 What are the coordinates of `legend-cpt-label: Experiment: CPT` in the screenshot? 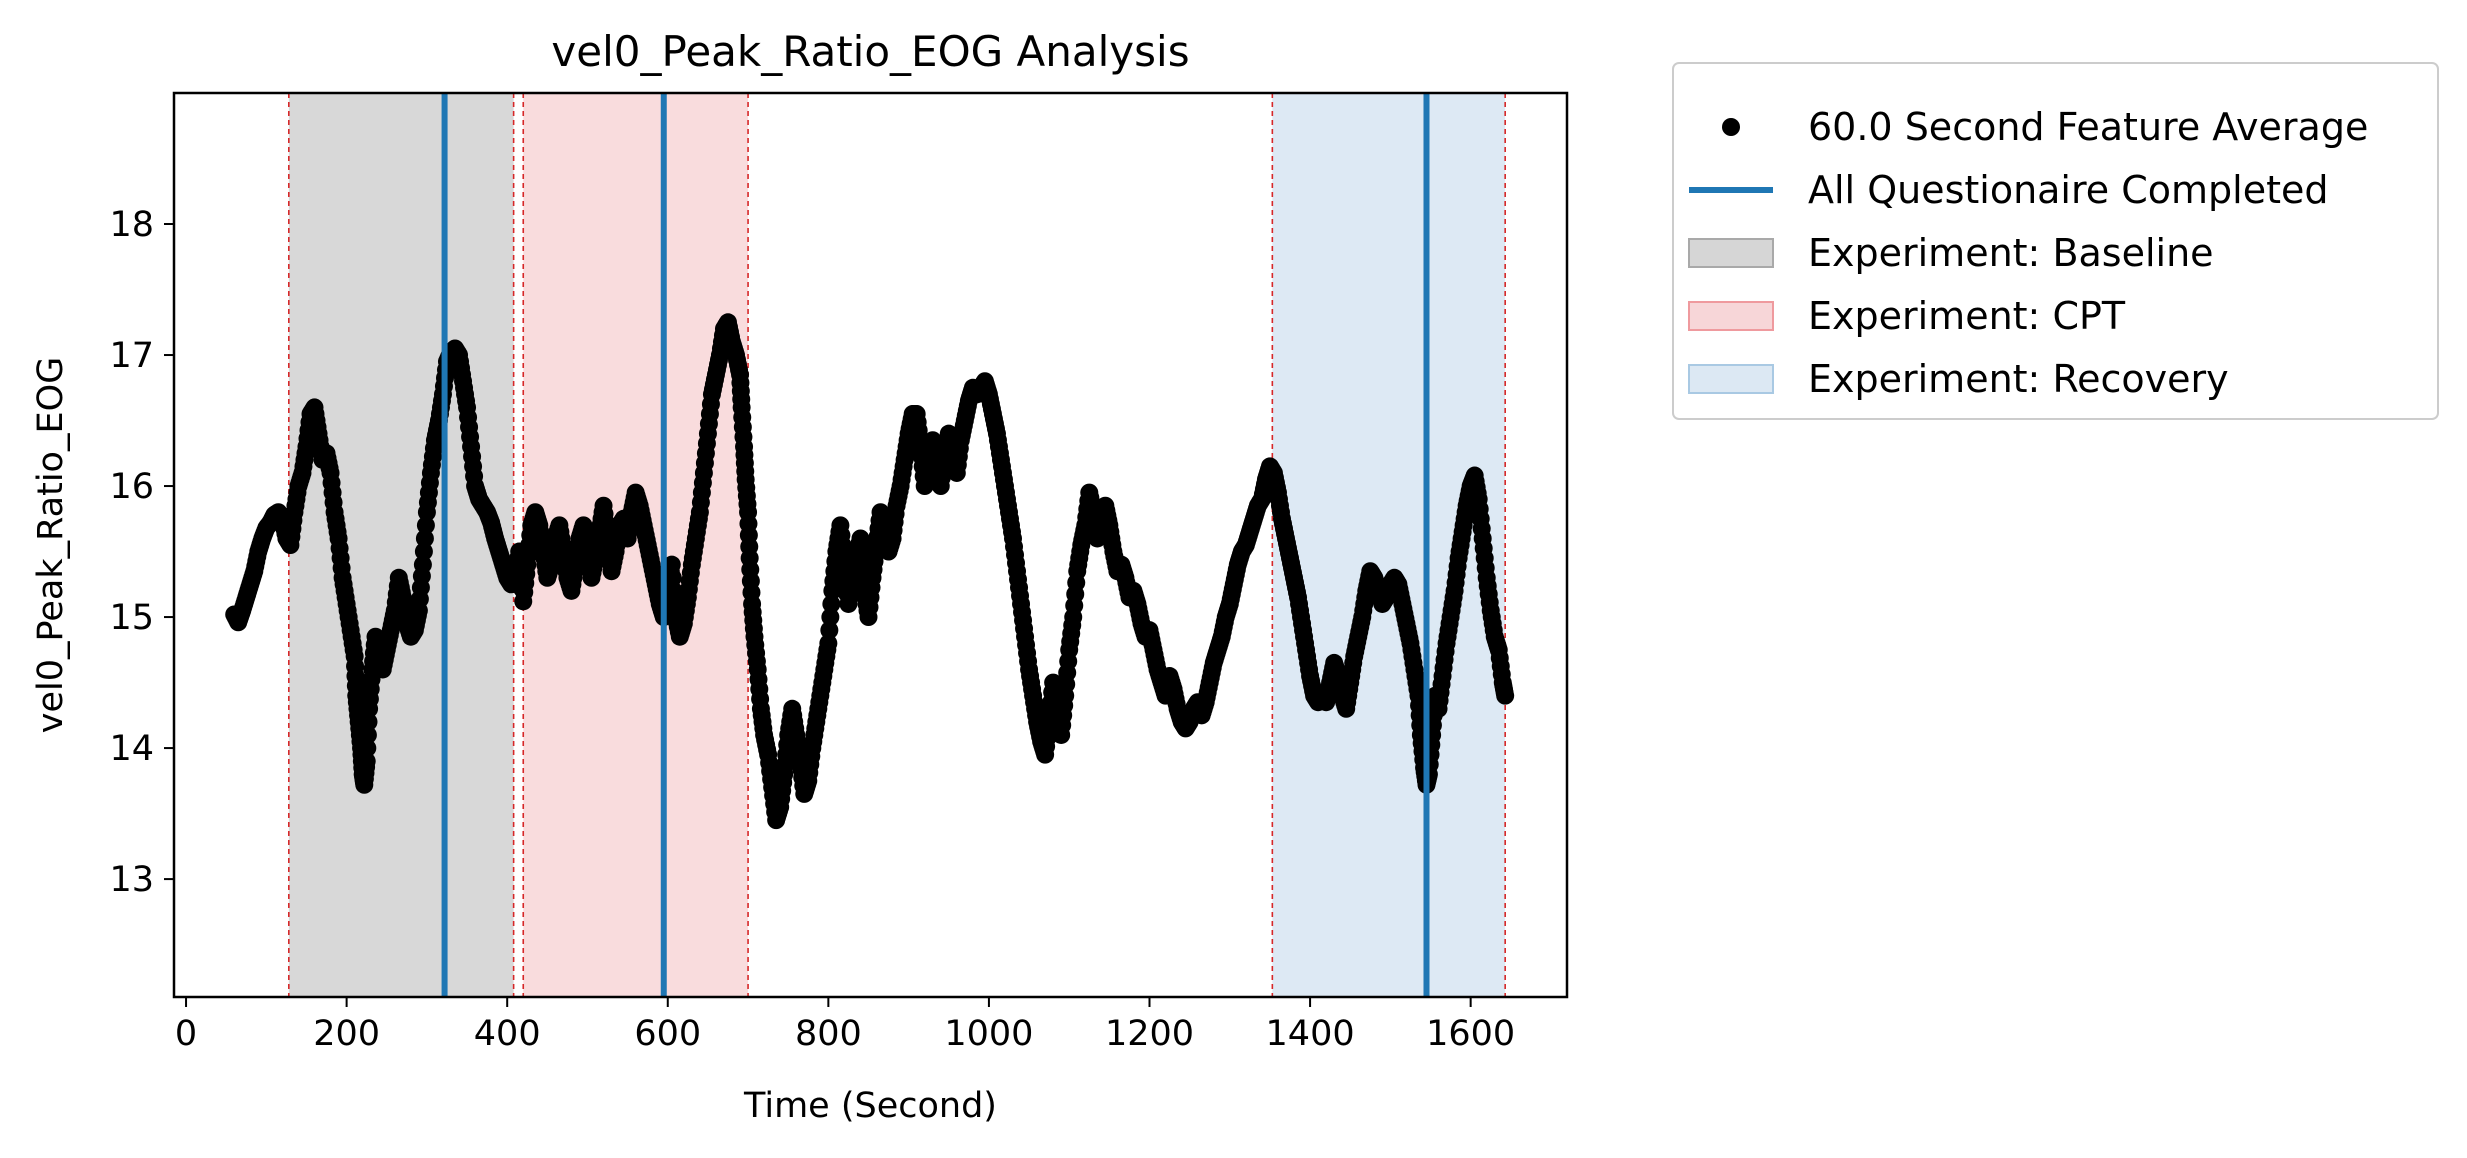 It's located at (1967, 316).